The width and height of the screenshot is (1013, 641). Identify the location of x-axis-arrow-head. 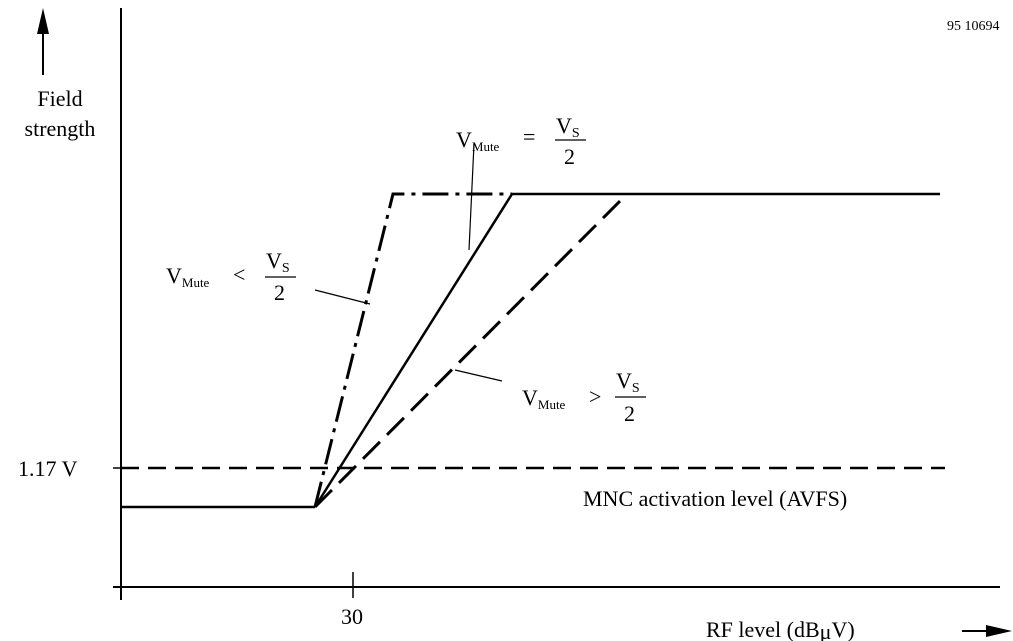
(999, 631).